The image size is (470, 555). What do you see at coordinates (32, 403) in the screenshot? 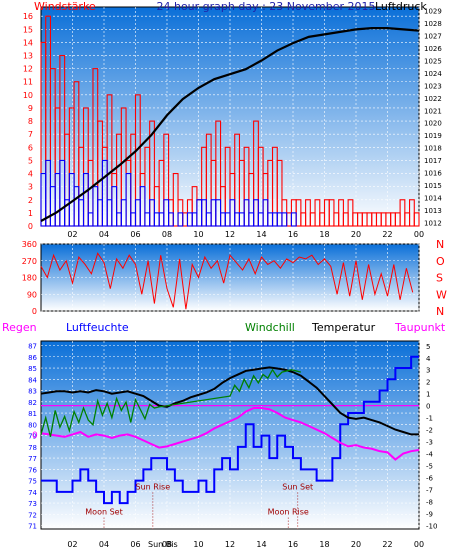
I see `humidity-tick-label: 82` at bounding box center [32, 403].